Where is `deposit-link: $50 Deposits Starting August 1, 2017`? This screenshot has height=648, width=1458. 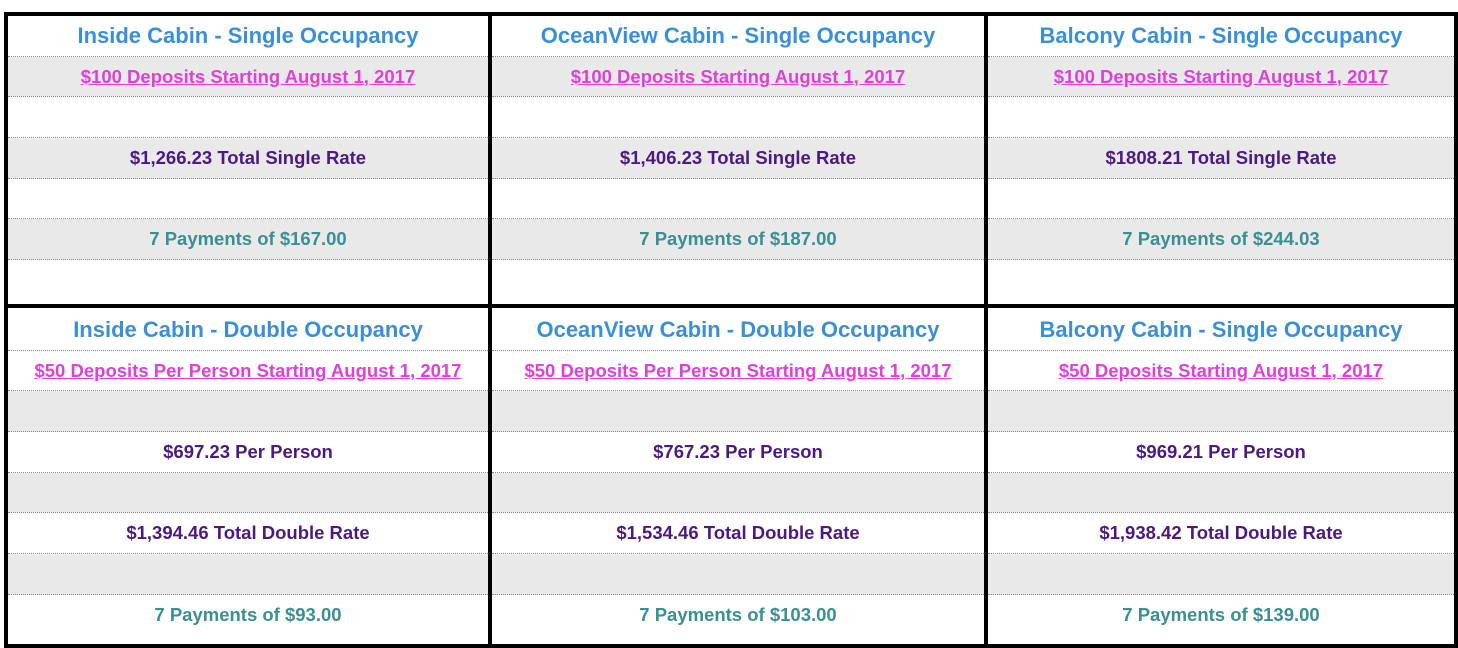 deposit-link: $50 Deposits Starting August 1, 2017 is located at coordinates (1221, 370).